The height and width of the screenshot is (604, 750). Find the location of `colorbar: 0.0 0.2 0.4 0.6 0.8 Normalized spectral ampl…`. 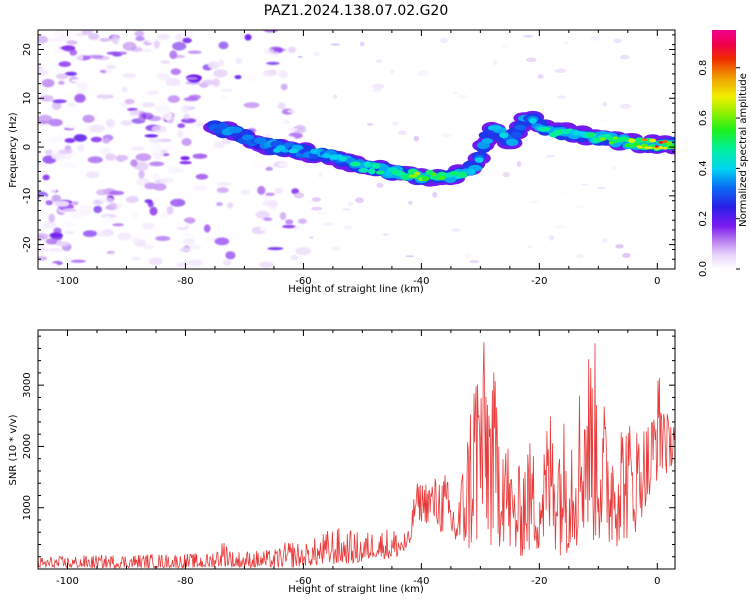

colorbar: 0.0 0.2 0.4 0.6 0.8 Normalized spectral ampl… is located at coordinates (723, 153).